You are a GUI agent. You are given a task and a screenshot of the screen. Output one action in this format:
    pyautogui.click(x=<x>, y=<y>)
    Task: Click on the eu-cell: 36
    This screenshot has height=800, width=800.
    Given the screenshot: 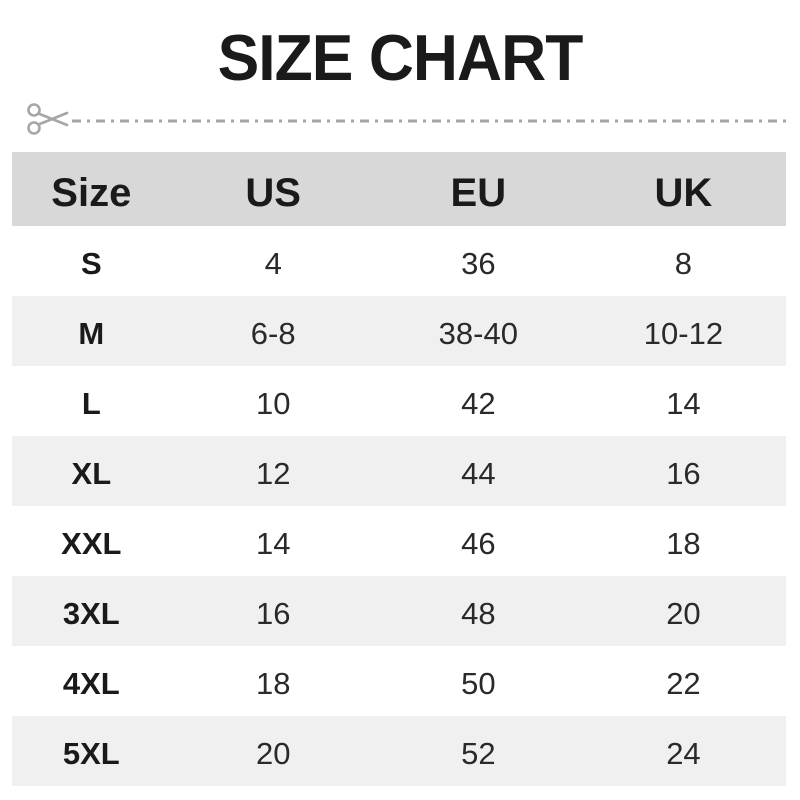 What is the action you would take?
    pyautogui.click(x=478, y=263)
    